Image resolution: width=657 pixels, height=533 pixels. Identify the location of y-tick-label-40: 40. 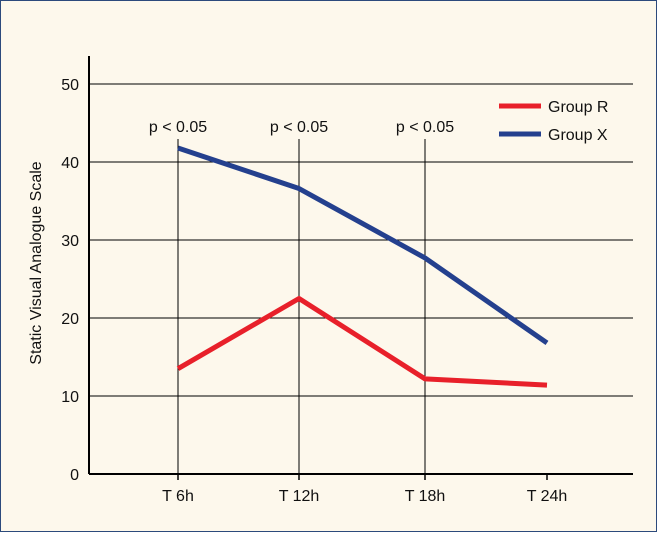
(70, 163).